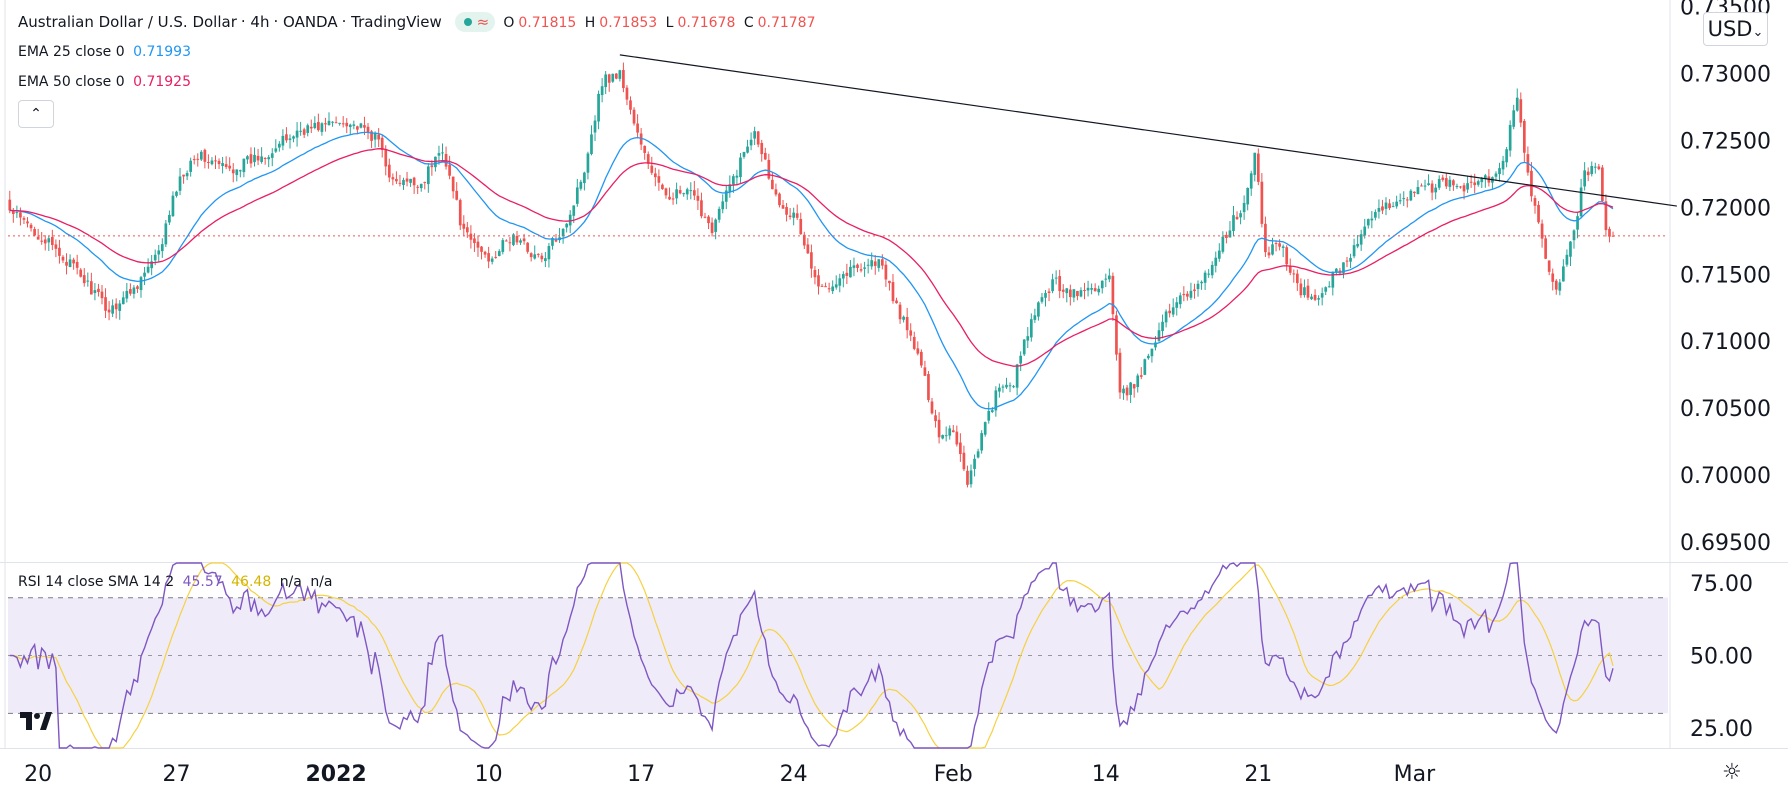  Describe the element at coordinates (467, 22) in the screenshot. I see `market-open-dot-icon` at that location.